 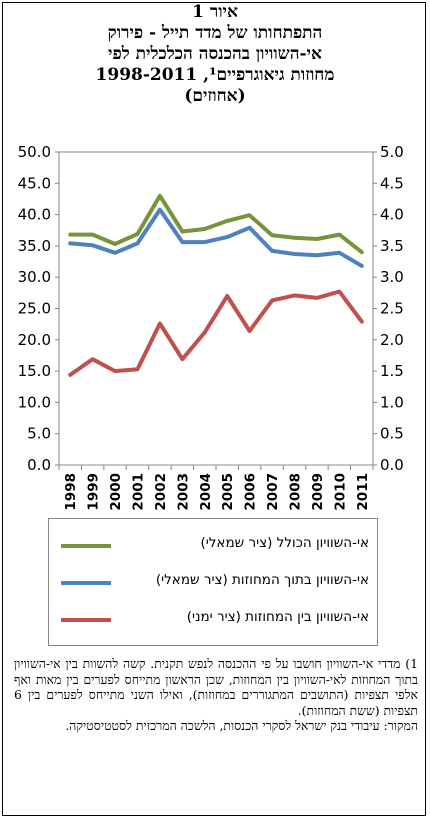 I want to click on legend-label-between: אי-השוויון בין המחוזות (ציר ימני), so click(x=277, y=617).